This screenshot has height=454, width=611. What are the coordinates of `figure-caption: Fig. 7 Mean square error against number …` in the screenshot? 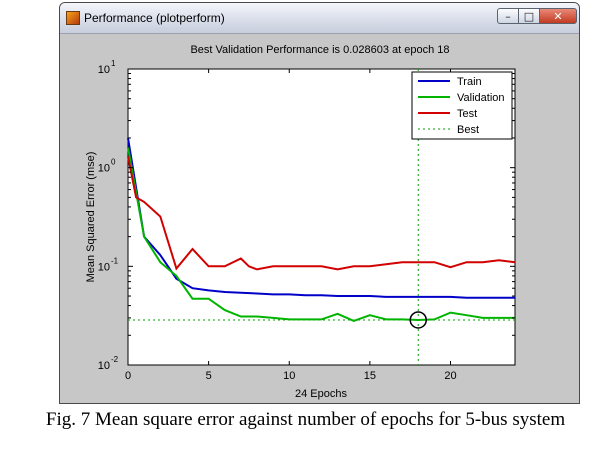 It's located at (305, 419).